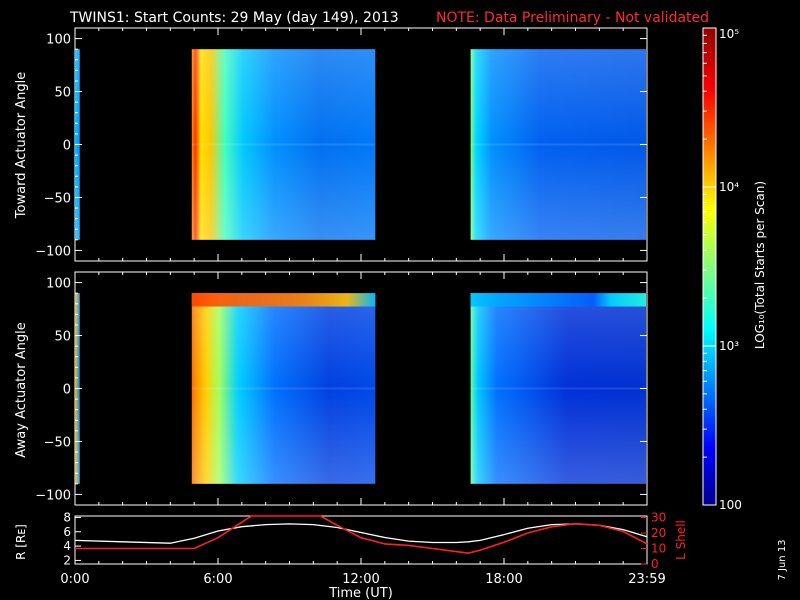 The height and width of the screenshot is (600, 800). I want to click on panel-away-ytick-label: 0, so click(67, 390).